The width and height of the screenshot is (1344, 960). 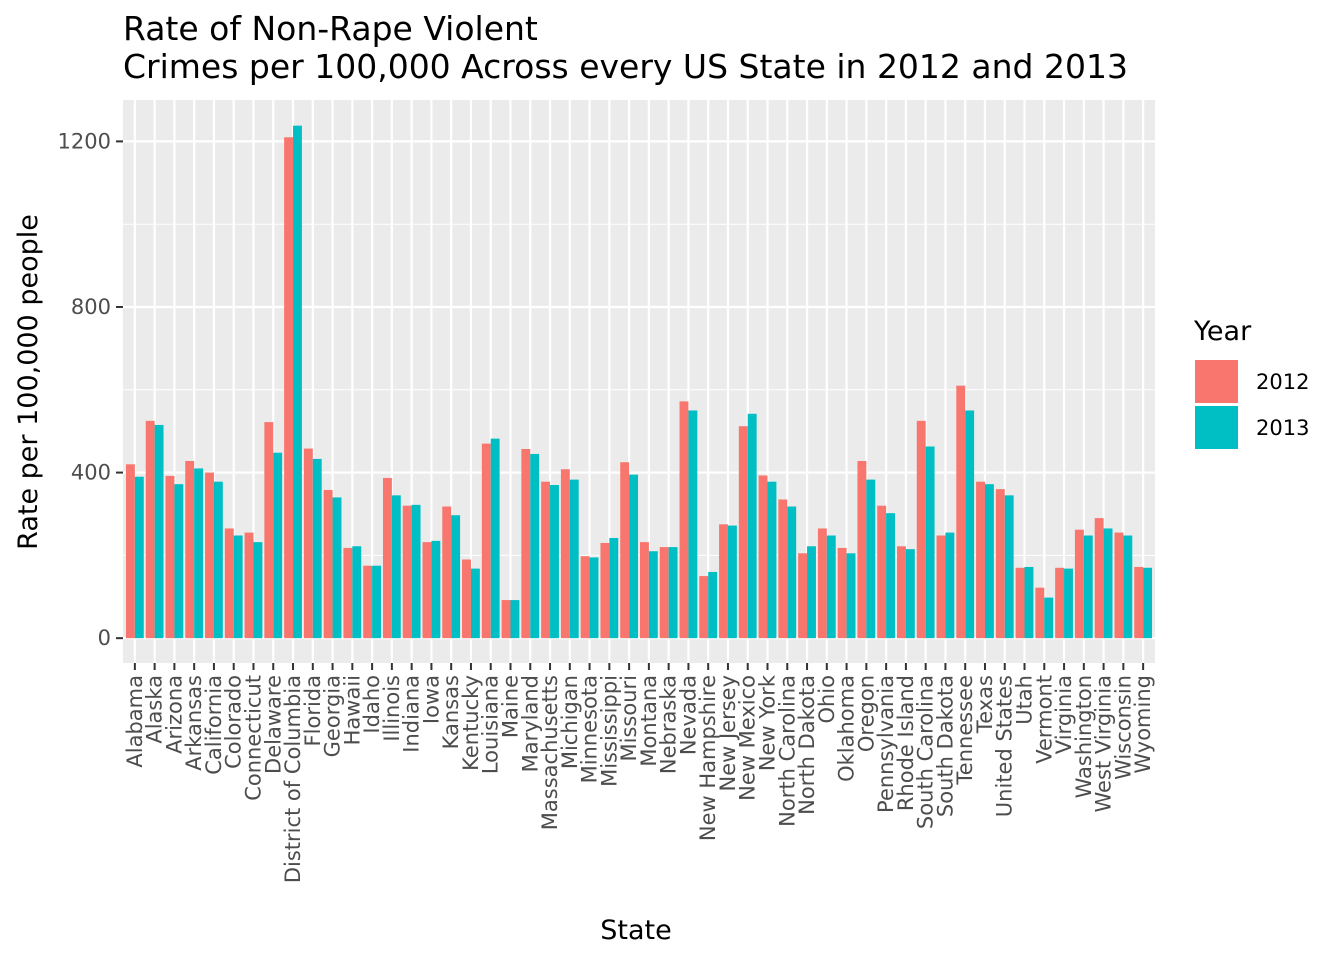 I want to click on x-tick-label: Kentucky, so click(x=471, y=723).